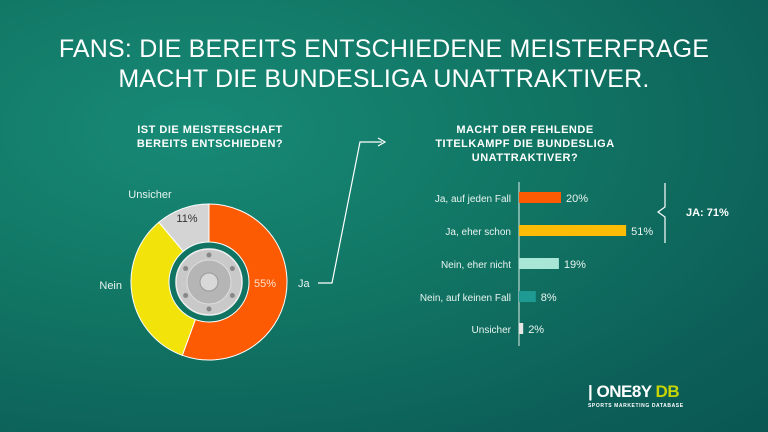 The width and height of the screenshot is (768, 432). Describe the element at coordinates (575, 265) in the screenshot. I see `bar-value-label: 19%` at that location.